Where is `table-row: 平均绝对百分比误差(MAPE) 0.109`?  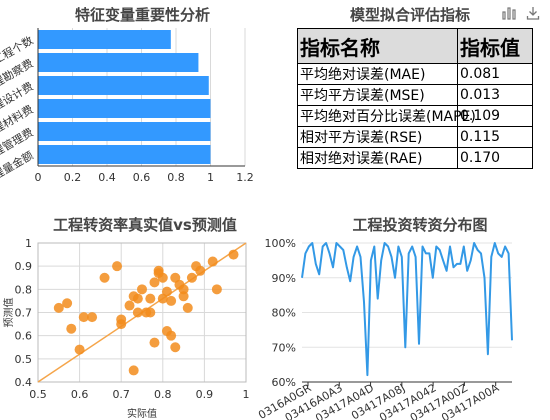
table-row: 平均绝对百分比误差(MAPE) 0.109 is located at coordinates (415, 116).